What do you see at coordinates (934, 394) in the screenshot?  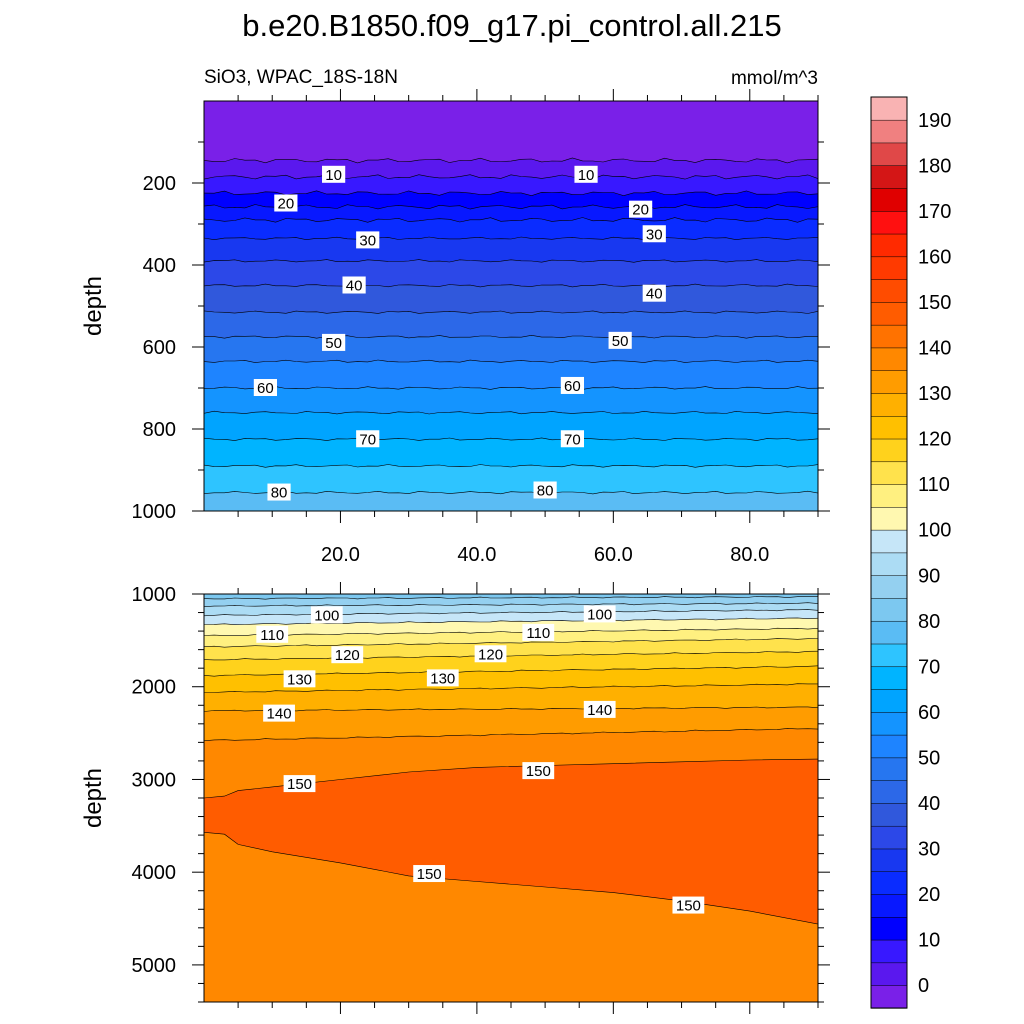 I see `colorbar-label: 130` at bounding box center [934, 394].